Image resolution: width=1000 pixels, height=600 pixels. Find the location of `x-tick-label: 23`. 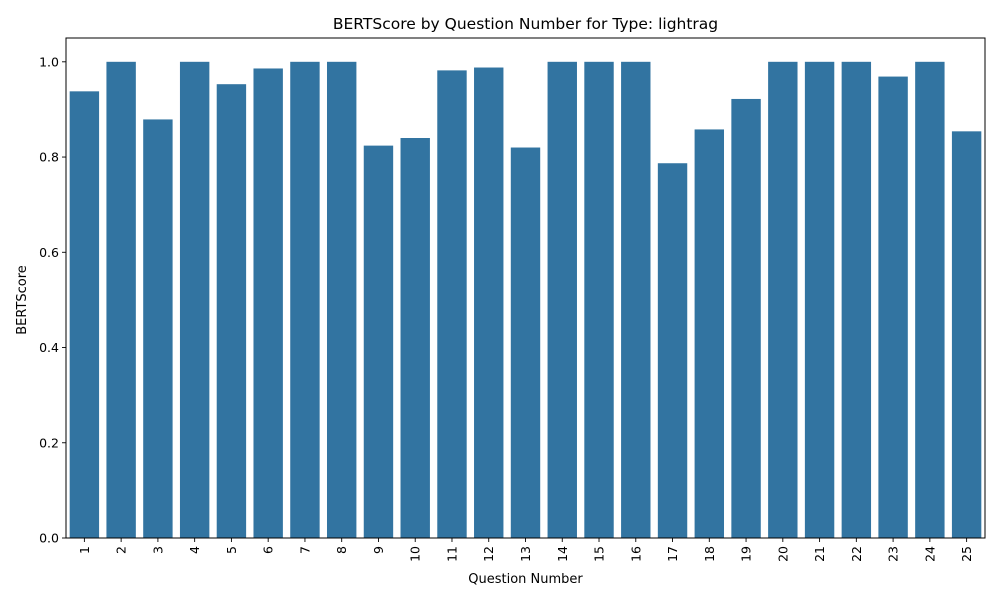

x-tick-label: 23 is located at coordinates (893, 554).